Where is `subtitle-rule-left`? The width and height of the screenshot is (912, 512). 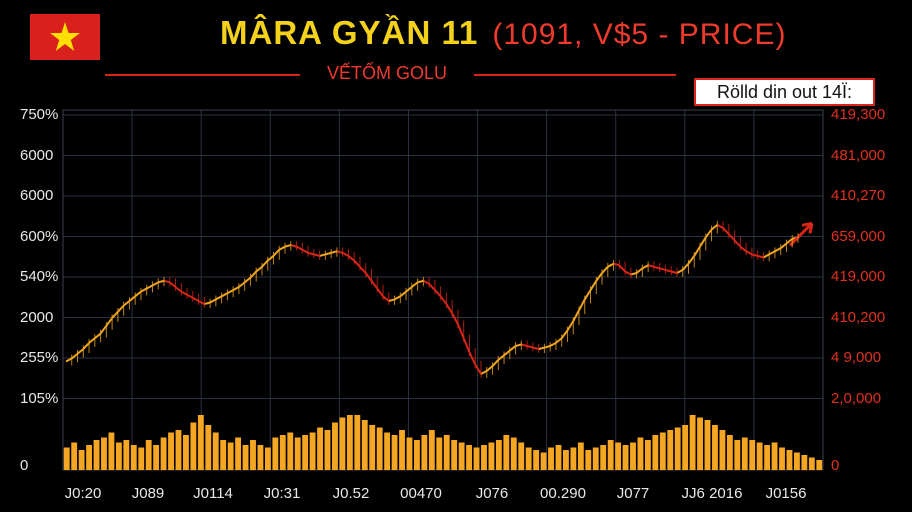
subtitle-rule-left is located at coordinates (202, 75).